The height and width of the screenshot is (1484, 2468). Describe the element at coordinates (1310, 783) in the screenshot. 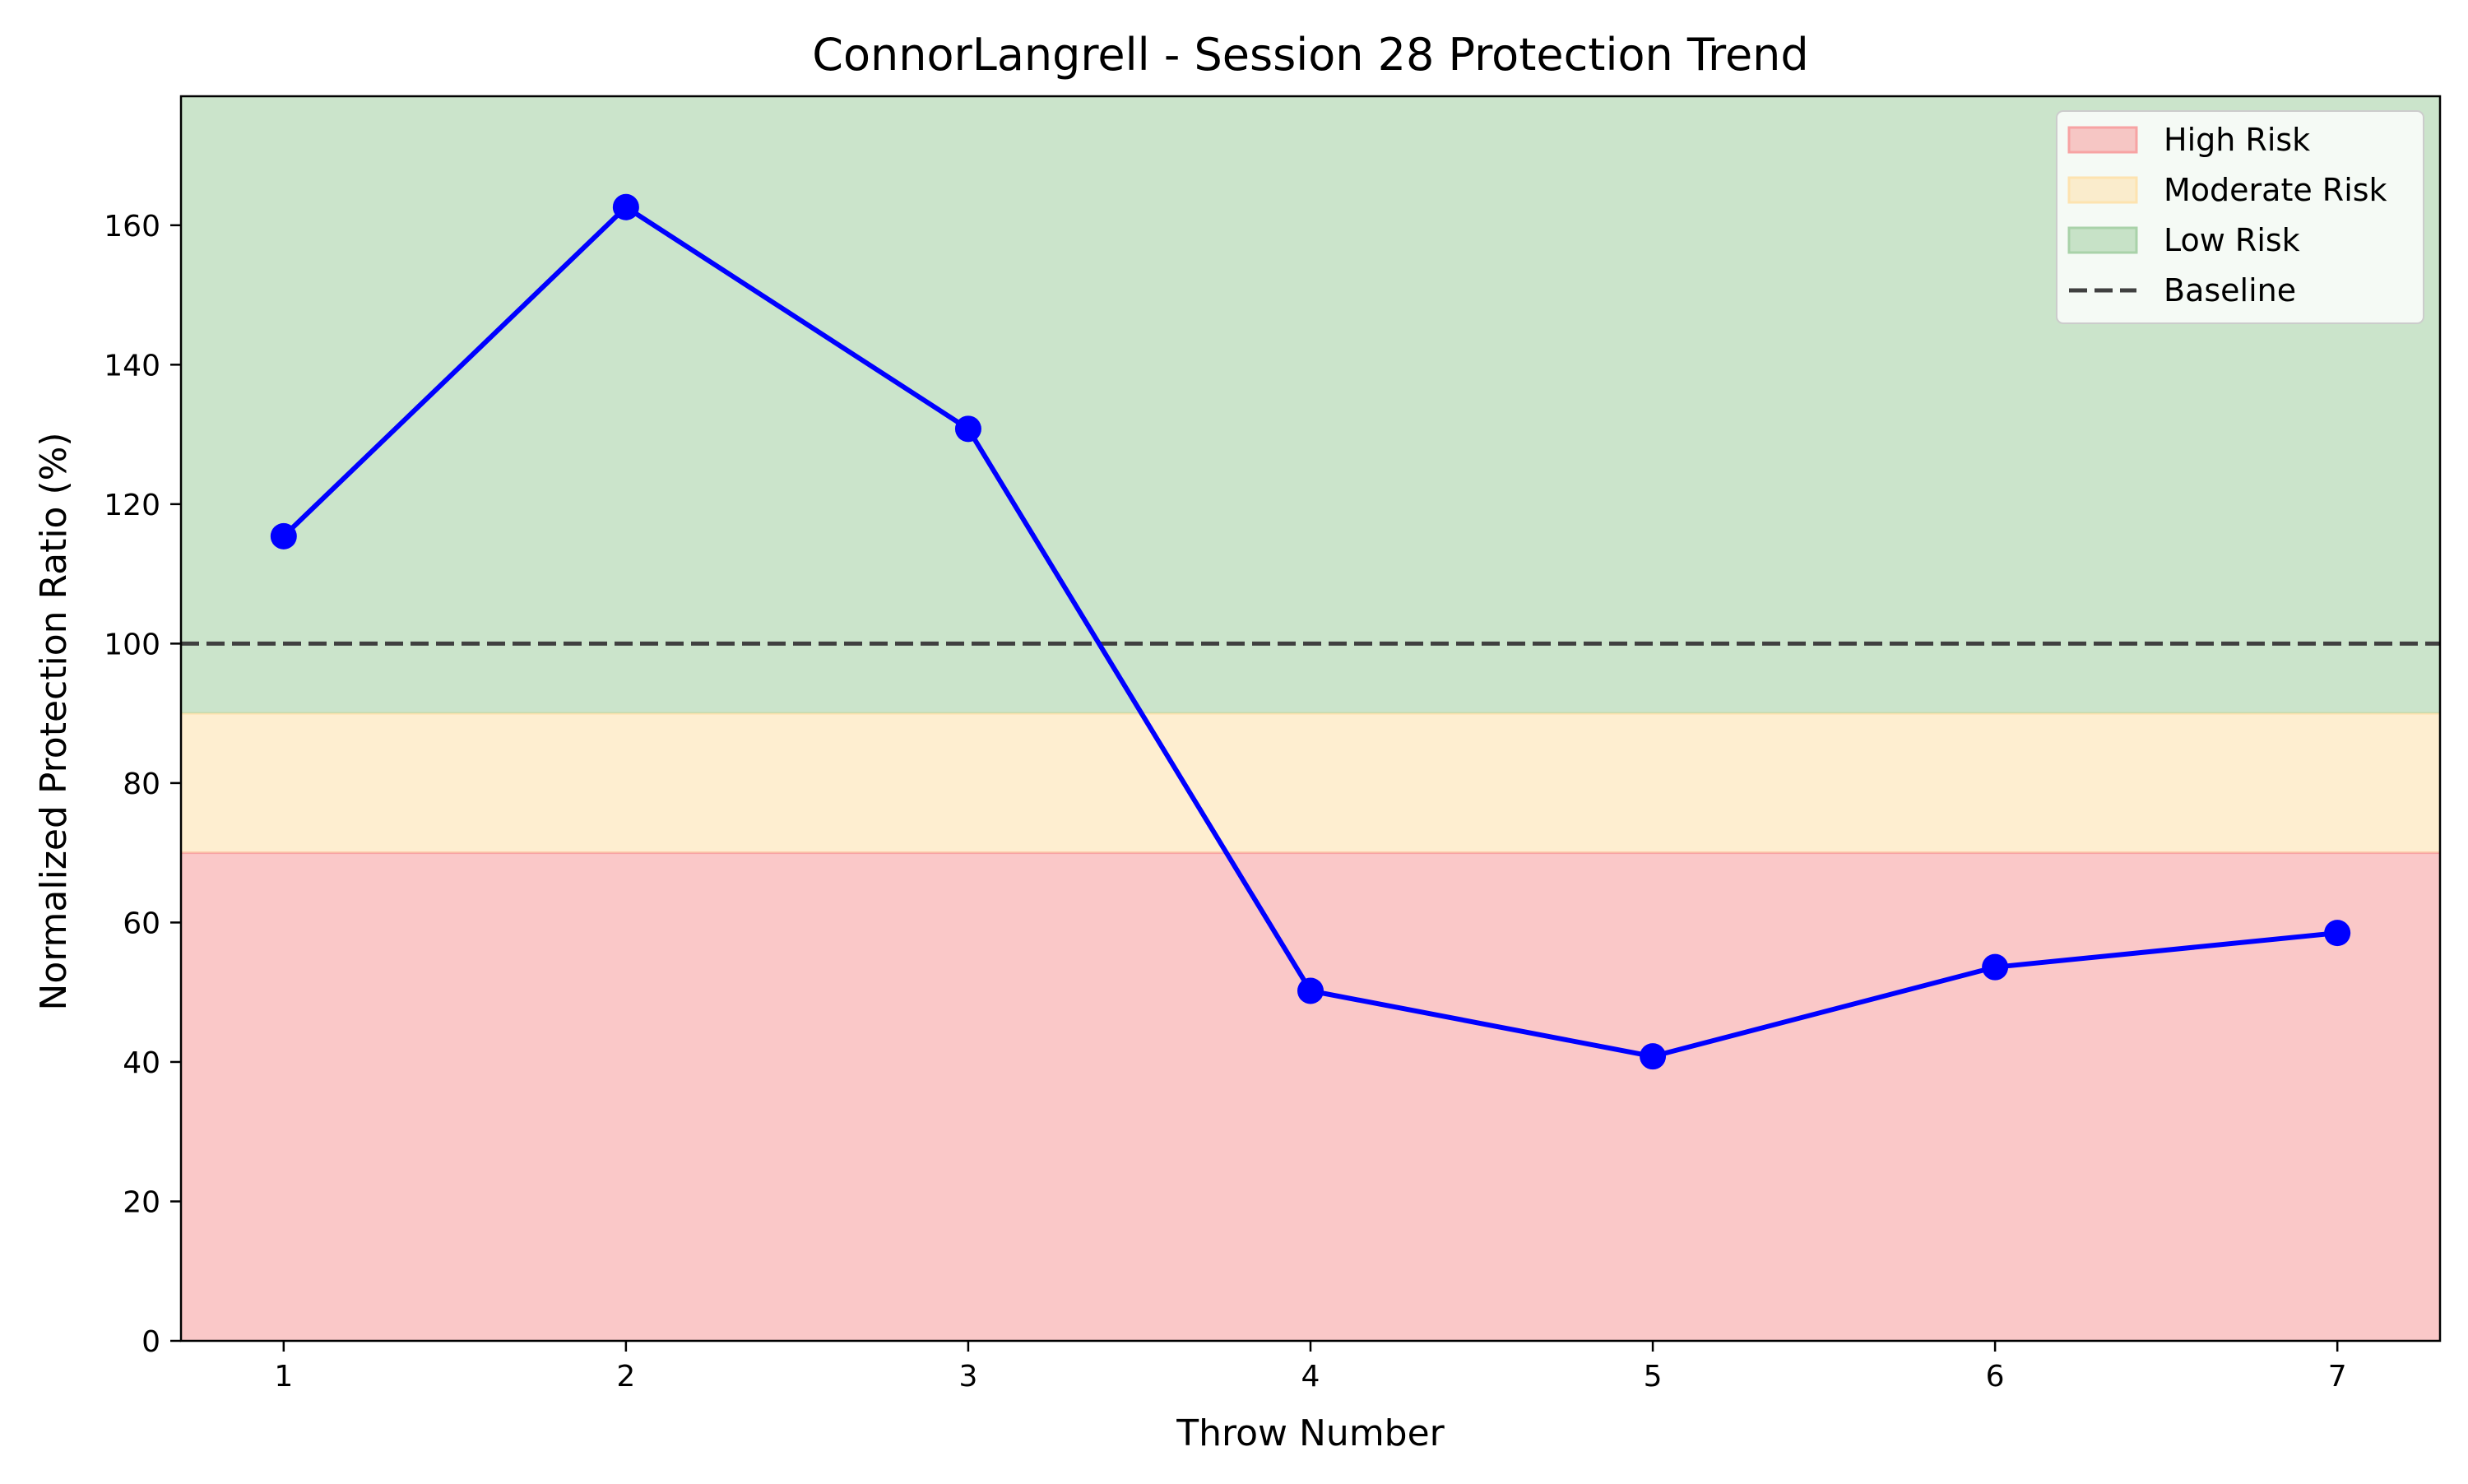

I see `band-moderate-risk` at that location.